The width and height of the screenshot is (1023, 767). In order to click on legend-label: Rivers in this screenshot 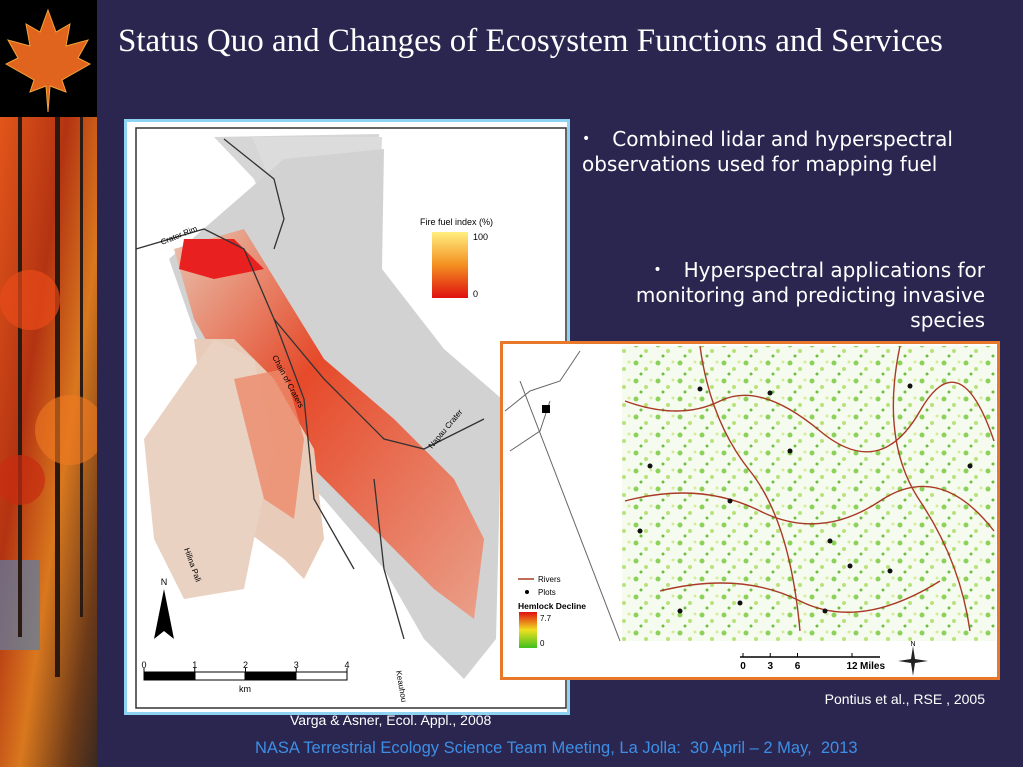, I will do `click(549, 579)`.